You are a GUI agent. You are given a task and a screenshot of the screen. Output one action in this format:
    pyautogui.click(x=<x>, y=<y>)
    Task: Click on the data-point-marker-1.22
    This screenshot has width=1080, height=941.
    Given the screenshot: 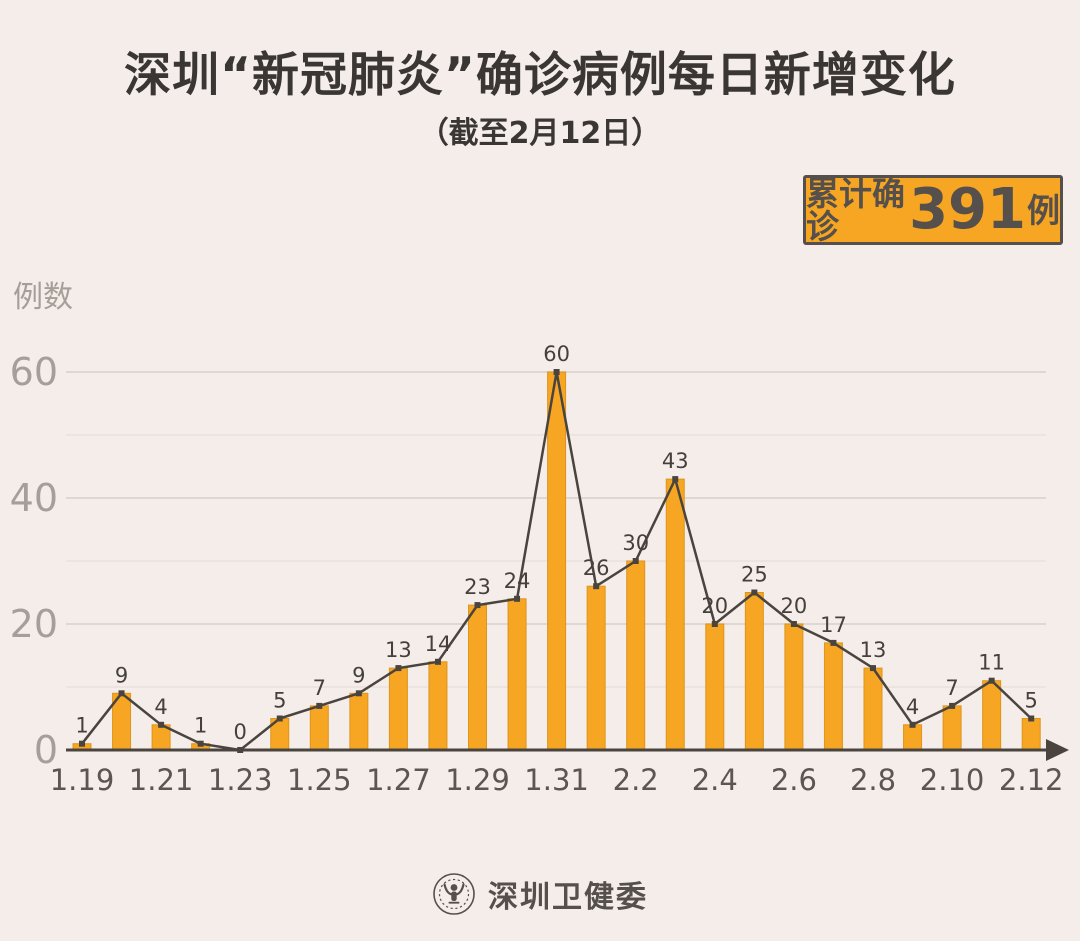 What is the action you would take?
    pyautogui.click(x=200, y=743)
    